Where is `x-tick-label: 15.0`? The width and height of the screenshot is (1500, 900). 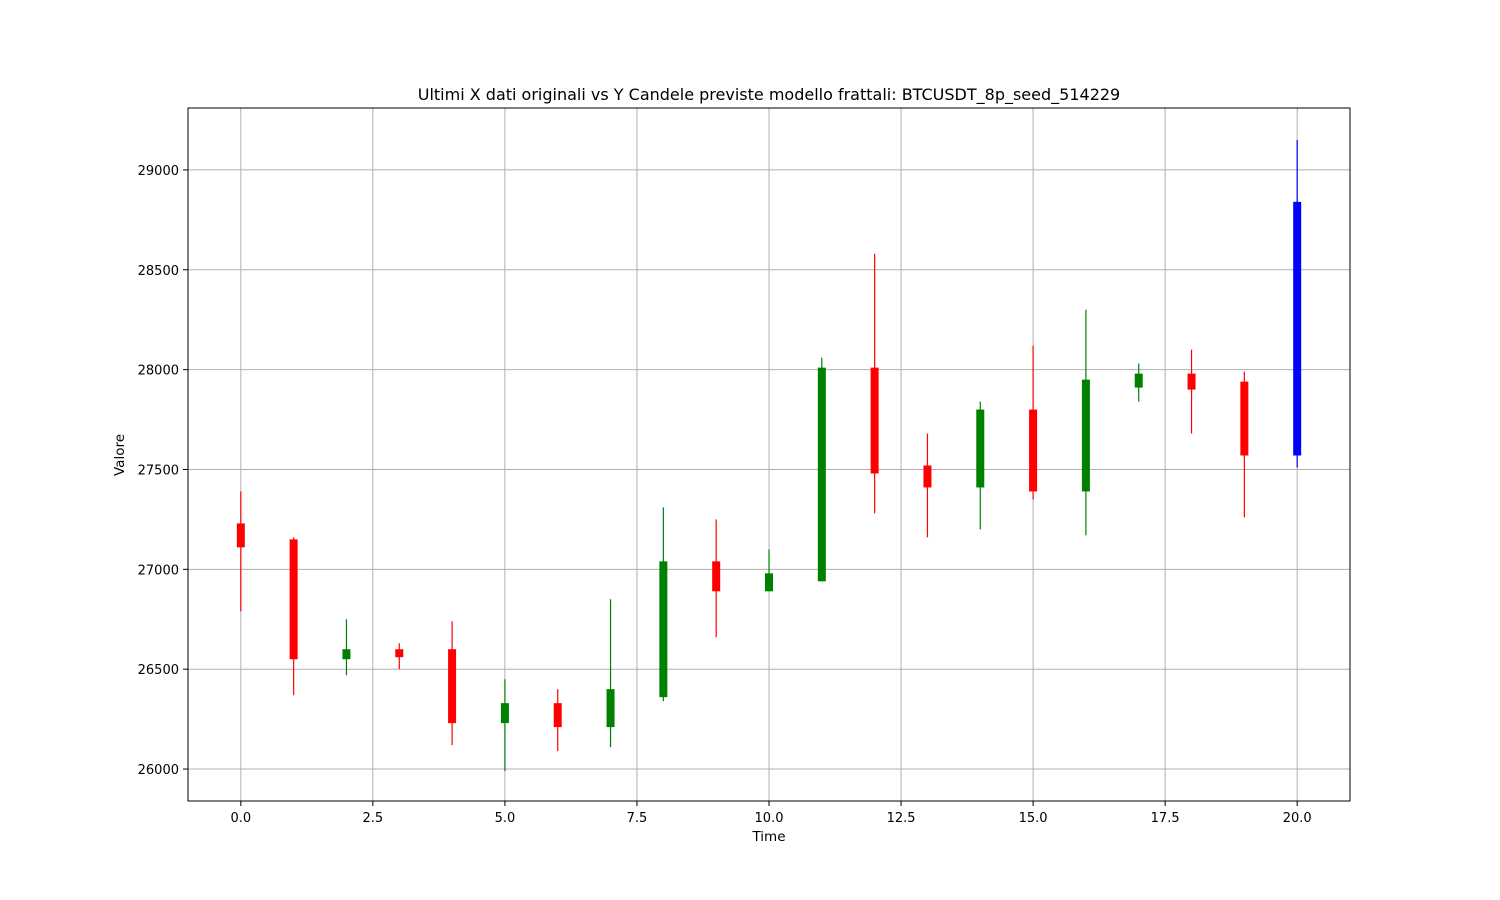 x-tick-label: 15.0 is located at coordinates (1033, 818).